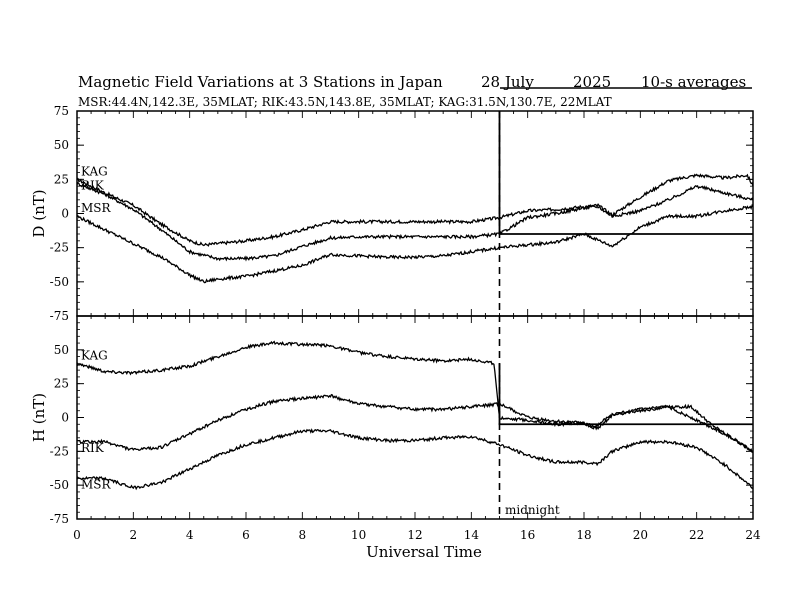 The width and height of the screenshot is (792, 612). What do you see at coordinates (39, 213) in the screenshot?
I see `y-axis-label-d: D (nT)` at bounding box center [39, 213].